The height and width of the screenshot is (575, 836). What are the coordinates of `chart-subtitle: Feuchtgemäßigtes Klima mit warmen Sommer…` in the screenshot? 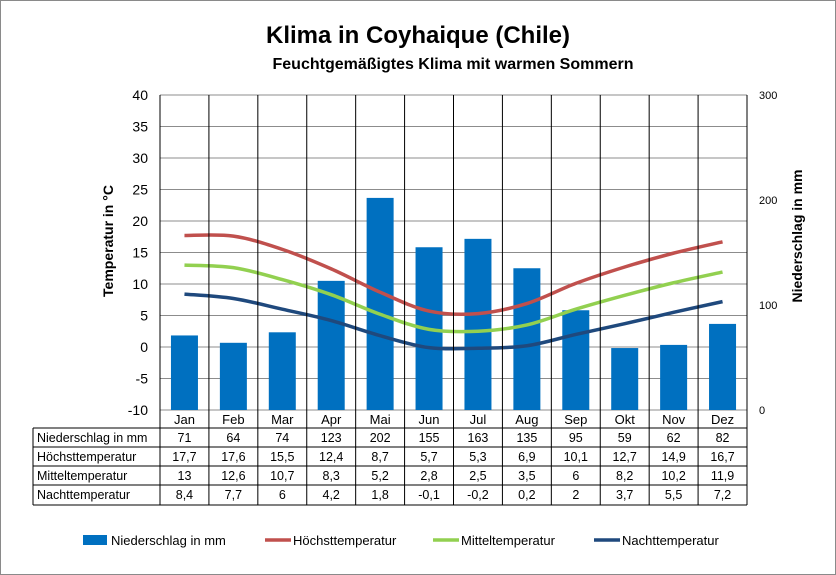 It's located at (453, 64).